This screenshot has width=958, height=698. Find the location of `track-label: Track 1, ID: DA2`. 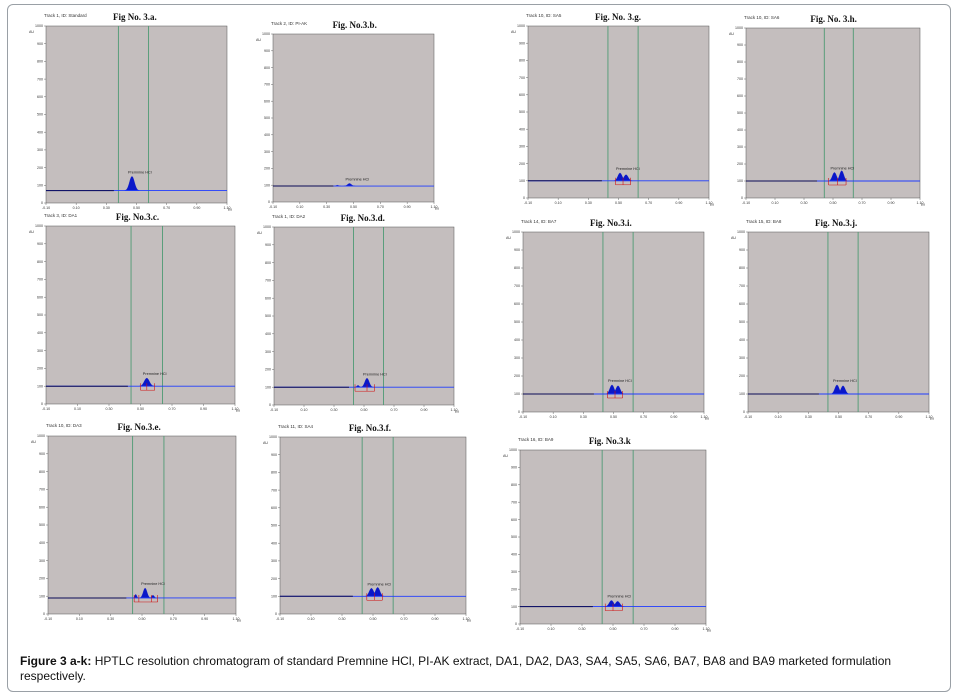

track-label: Track 1, ID: DA2 is located at coordinates (289, 216).